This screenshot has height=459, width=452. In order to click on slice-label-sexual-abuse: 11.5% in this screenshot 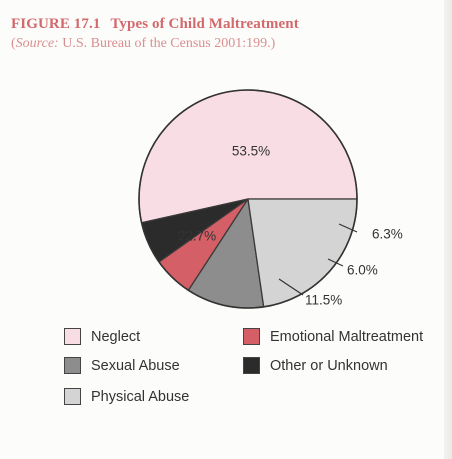, I will do `click(323, 300)`.